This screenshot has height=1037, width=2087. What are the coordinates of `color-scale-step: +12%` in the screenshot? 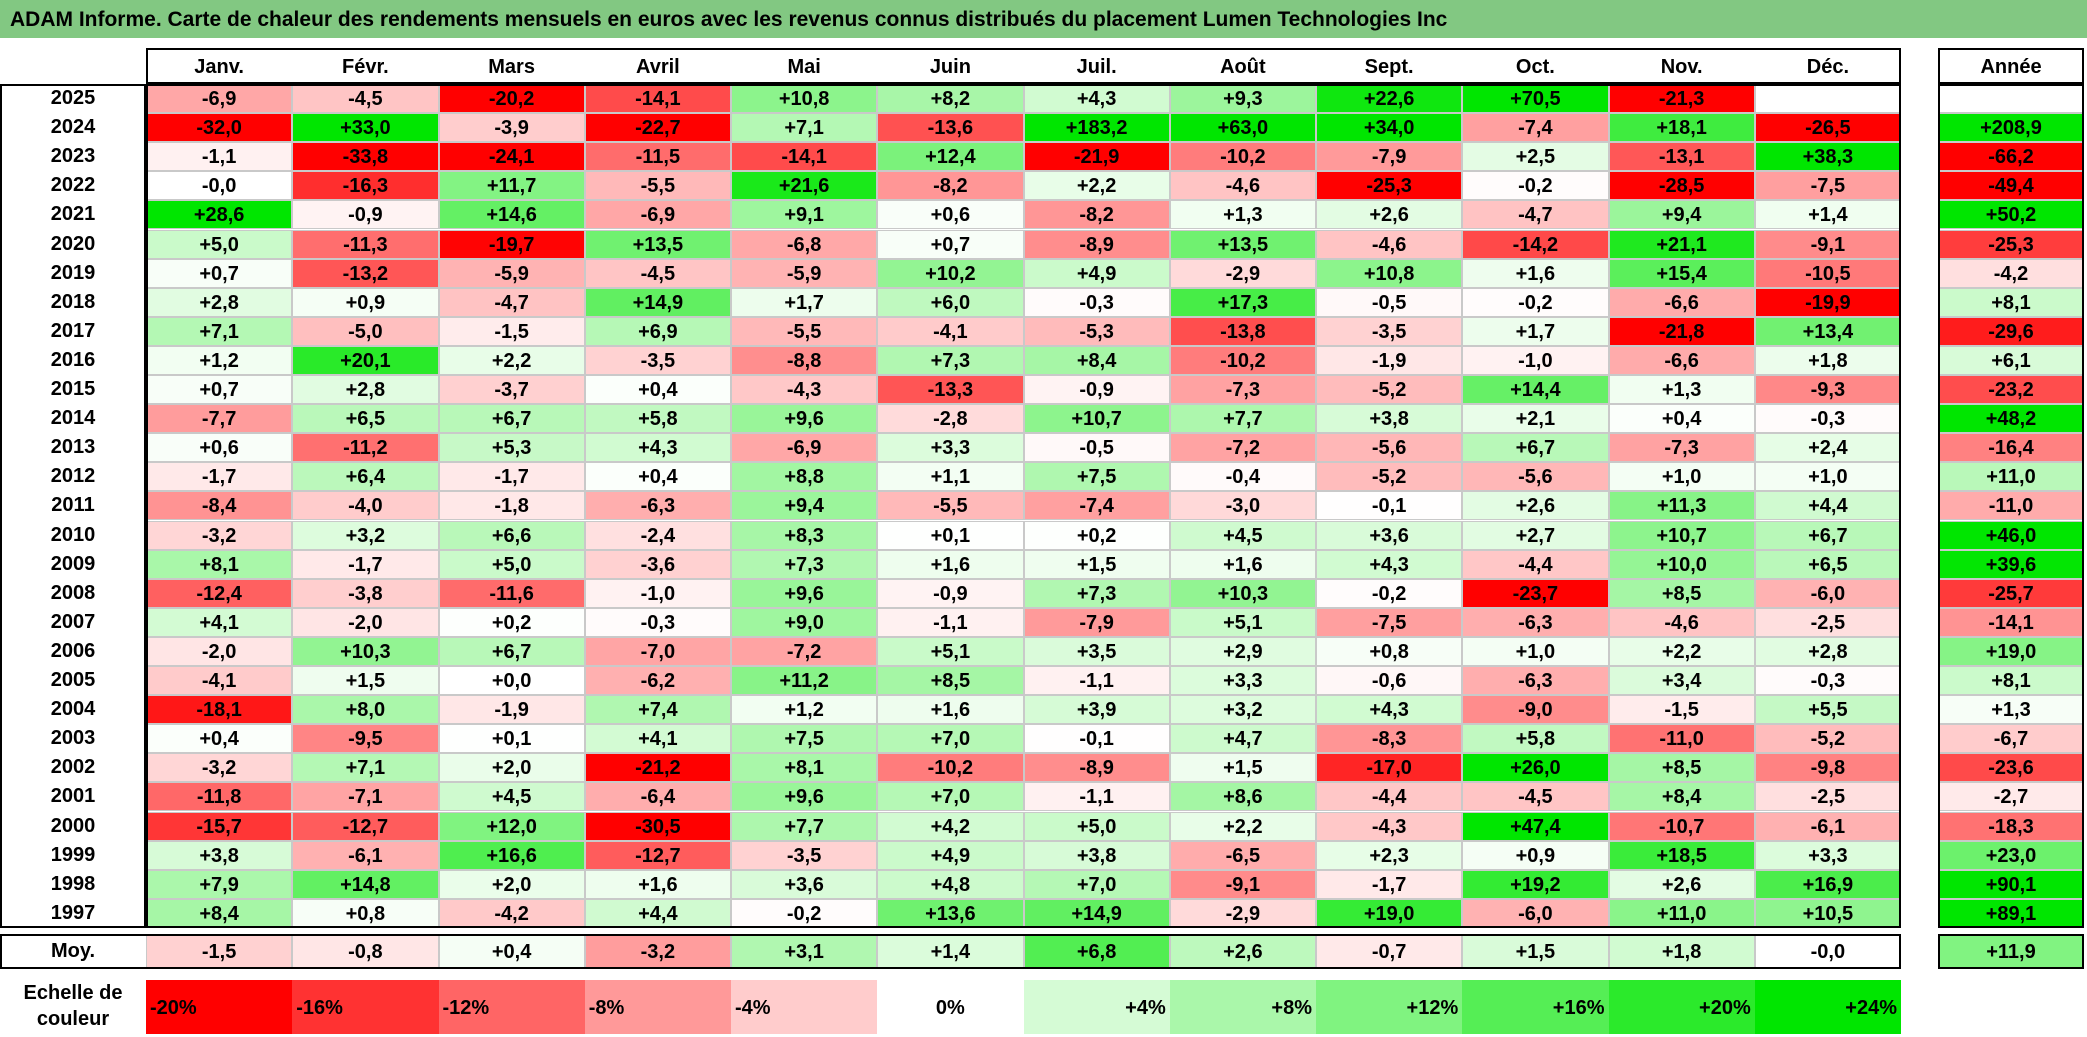 It's located at (1389, 1007).